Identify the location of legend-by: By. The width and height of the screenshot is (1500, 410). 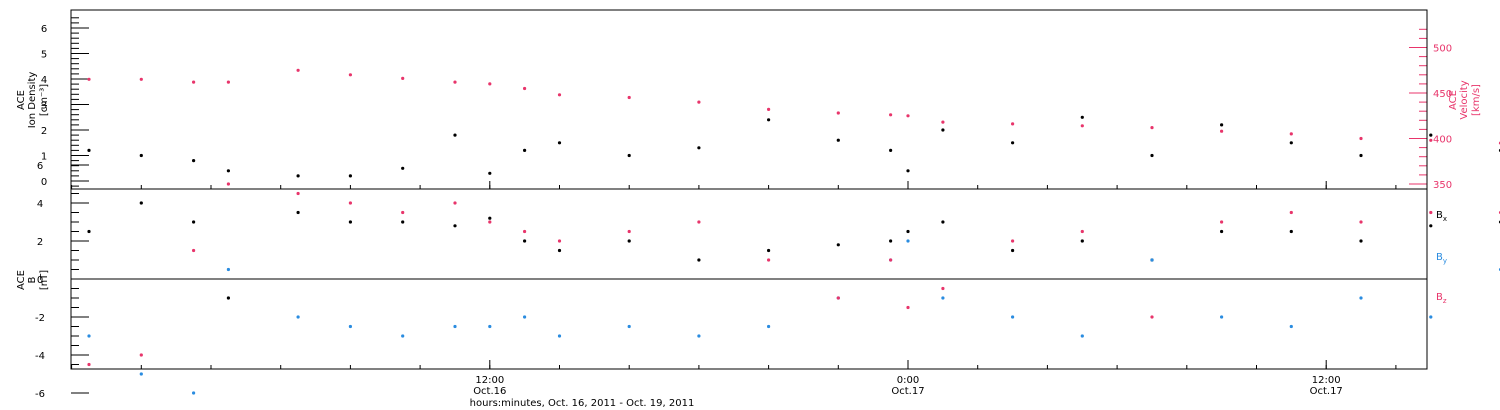
(1441, 258).